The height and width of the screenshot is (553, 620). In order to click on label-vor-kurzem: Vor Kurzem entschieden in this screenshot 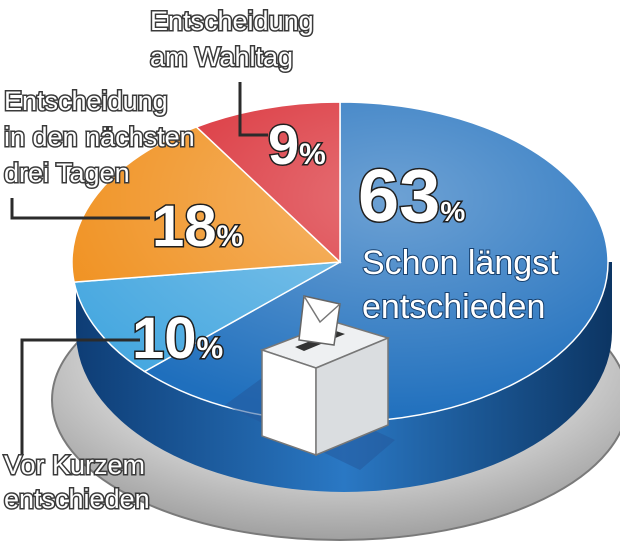, I will do `click(78, 482)`.